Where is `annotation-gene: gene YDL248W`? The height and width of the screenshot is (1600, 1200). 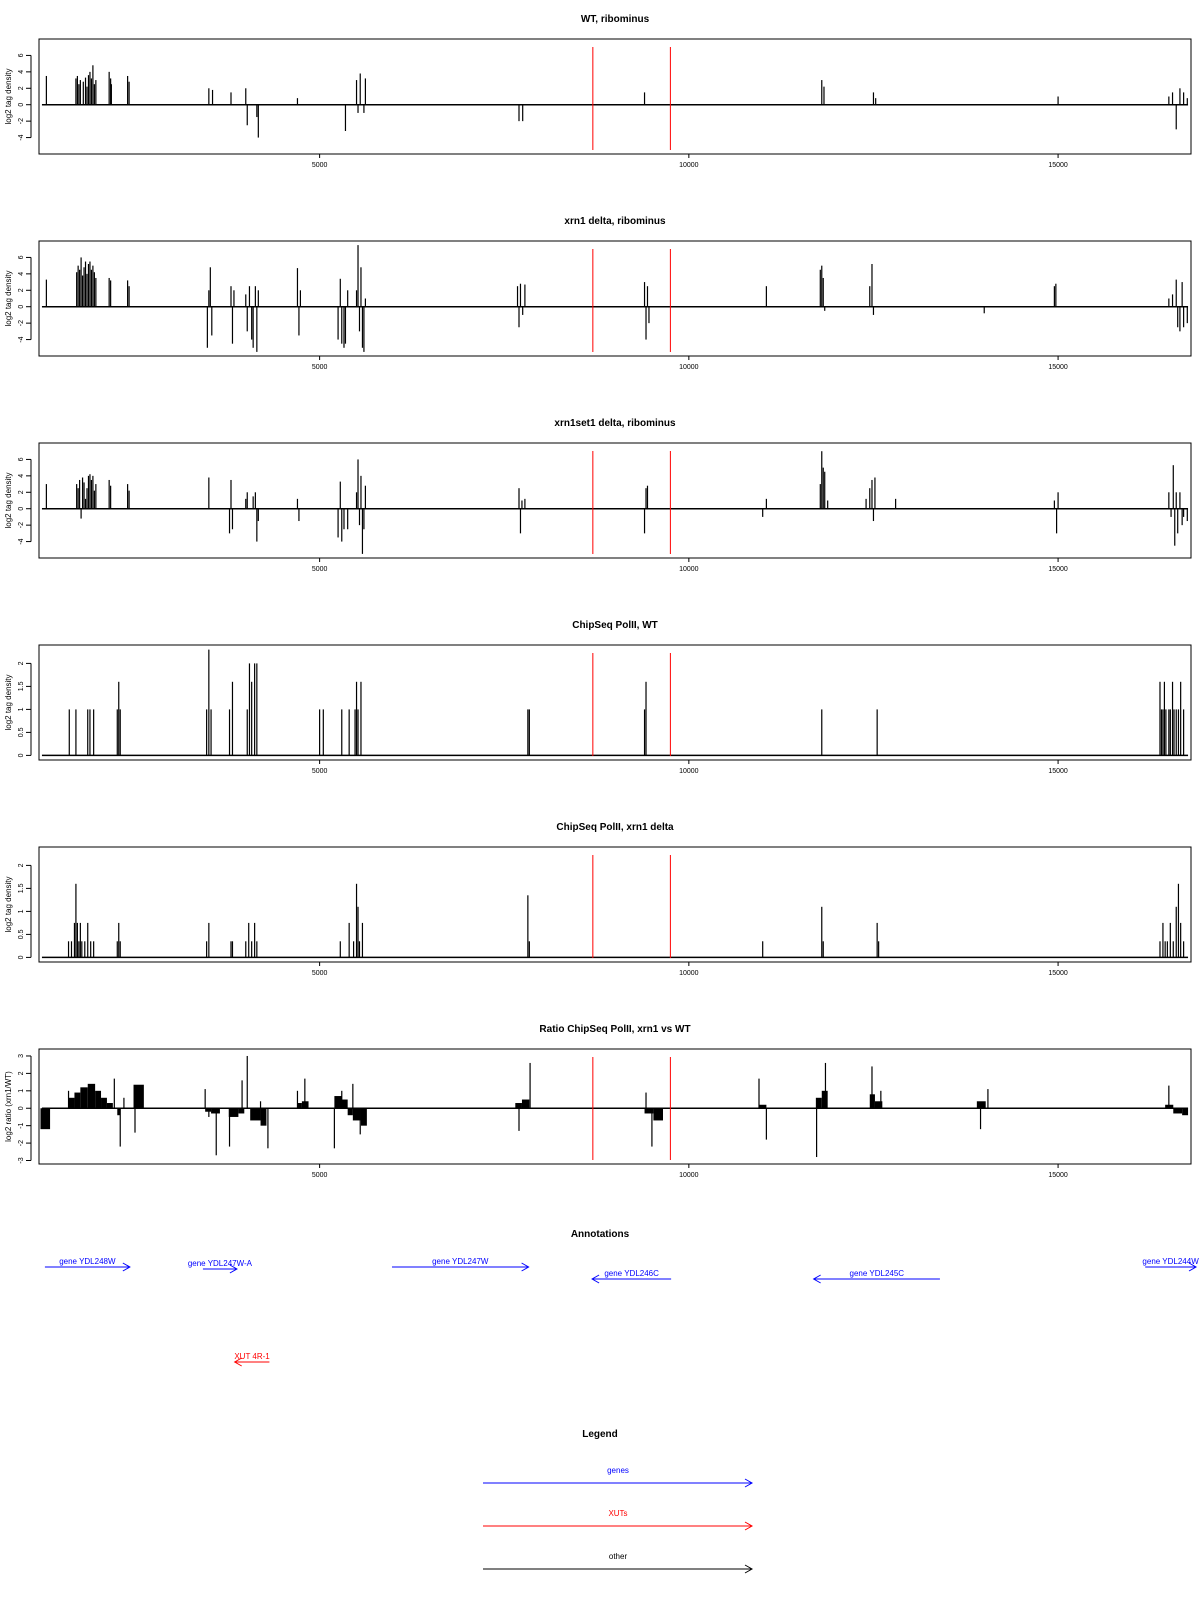
annotation-gene: gene YDL248W is located at coordinates (87, 1264).